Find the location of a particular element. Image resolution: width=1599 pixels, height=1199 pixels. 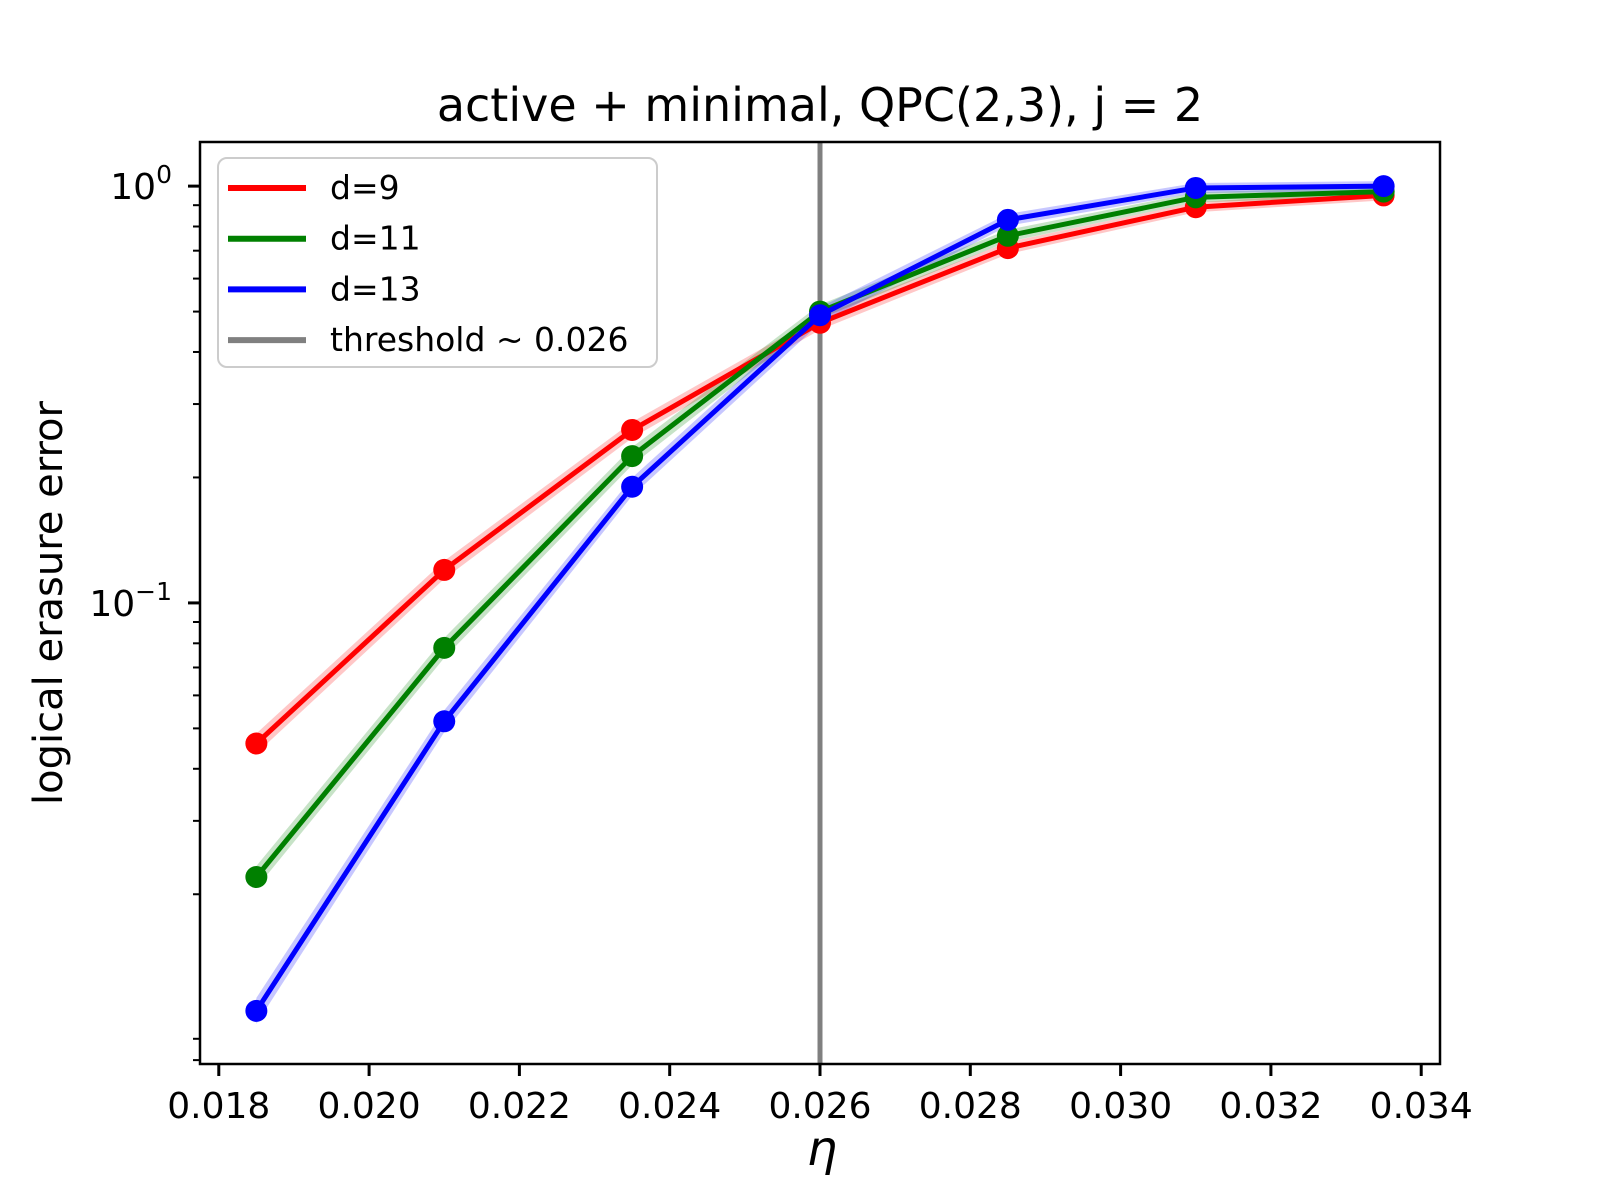

chart-title: active + minimal, QPC(2,3), j = 2 is located at coordinates (820, 105).